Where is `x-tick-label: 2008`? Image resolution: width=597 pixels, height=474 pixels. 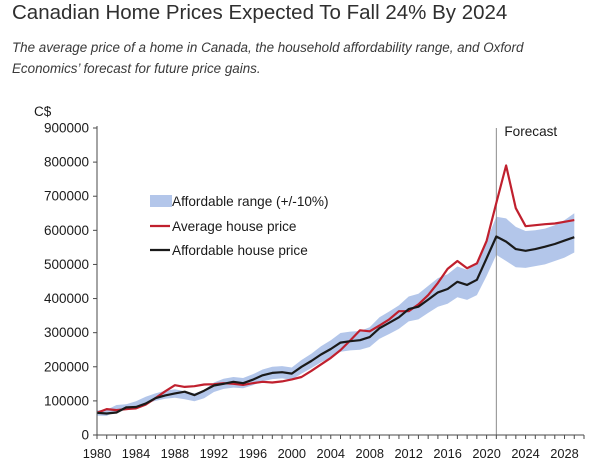
x-tick-label: 2008 is located at coordinates (369, 453).